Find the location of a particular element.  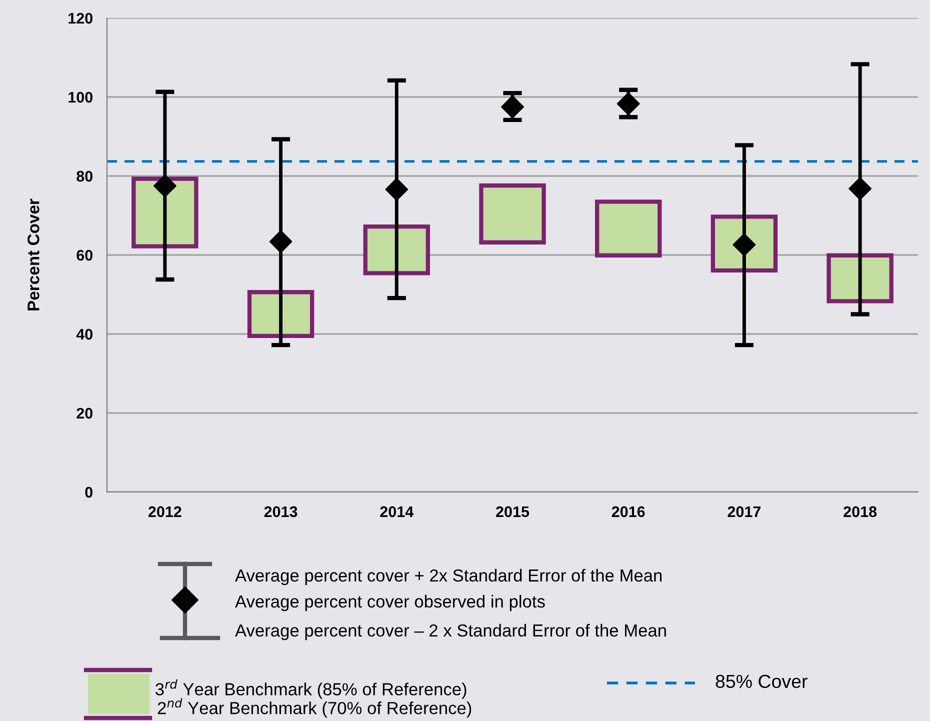

text: Average percent cover – 2 x Standard Error of the Mean is located at coordinates (450, 632).